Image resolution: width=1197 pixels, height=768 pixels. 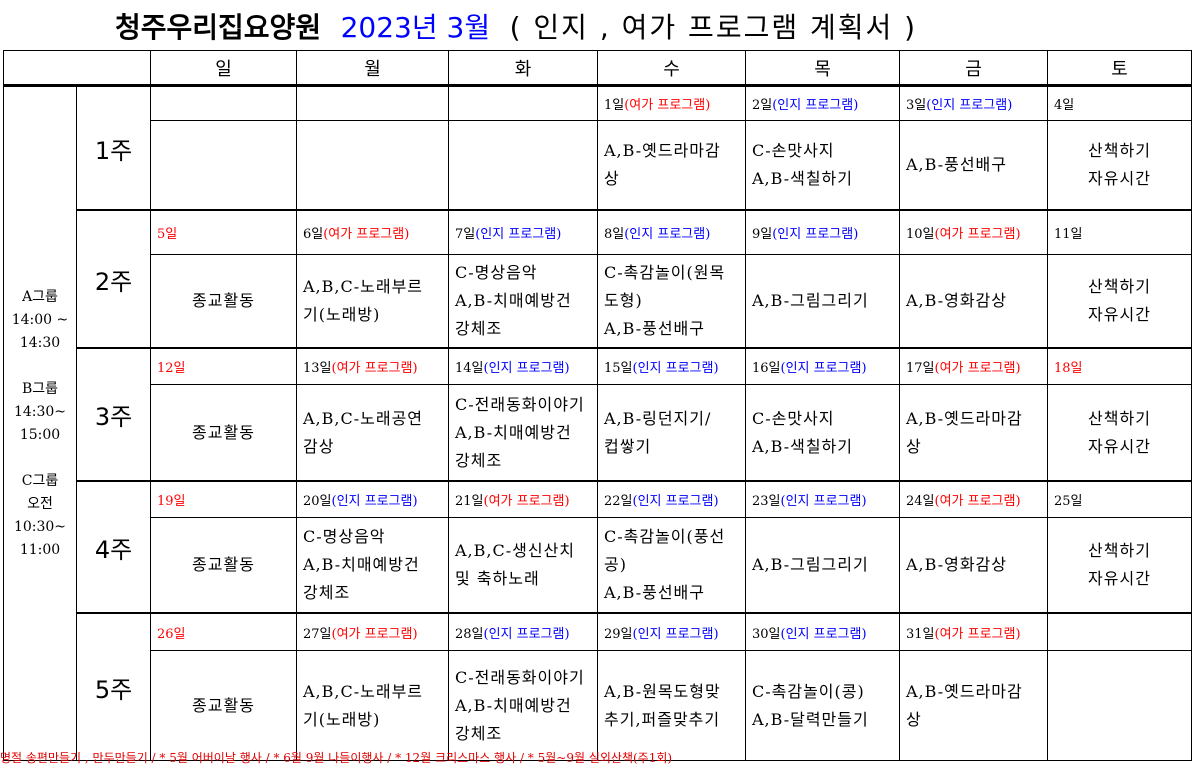 What do you see at coordinates (523, 631) in the screenshot?
I see `date-cell: 28일(인지 프로그램)` at bounding box center [523, 631].